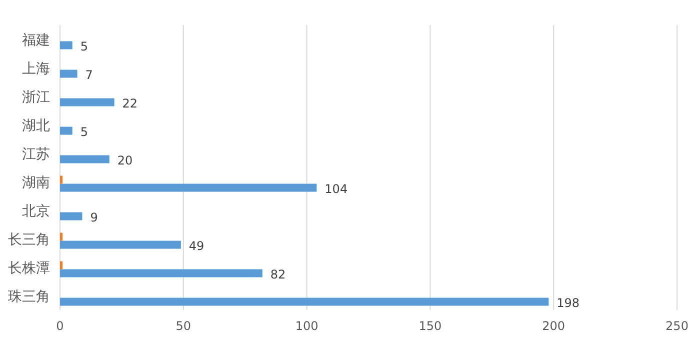 The image size is (695, 342). I want to click on y-tick-label: 长三角, so click(29, 240).